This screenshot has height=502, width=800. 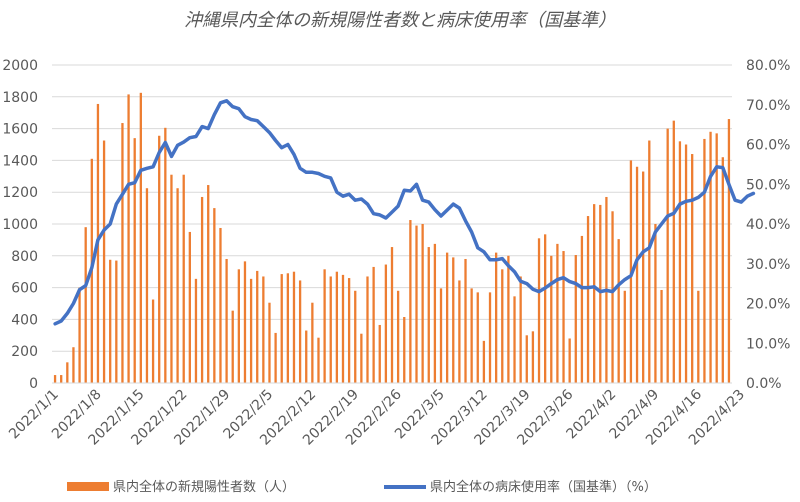 What do you see at coordinates (768, 344) in the screenshot?
I see `y-right-tick-label: 10.0%` at bounding box center [768, 344].